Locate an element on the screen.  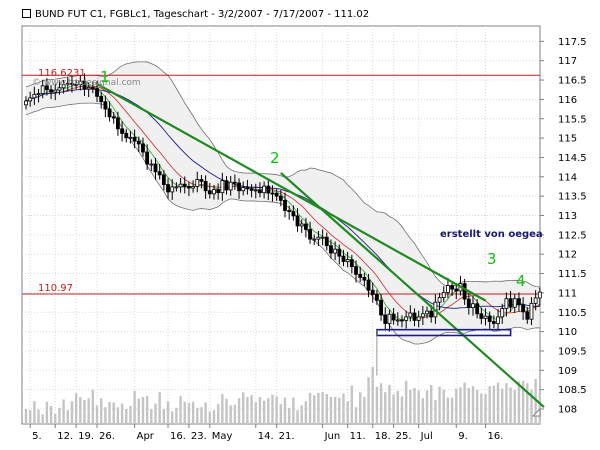
y-tick-label: 116 is located at coordinates (567, 100).